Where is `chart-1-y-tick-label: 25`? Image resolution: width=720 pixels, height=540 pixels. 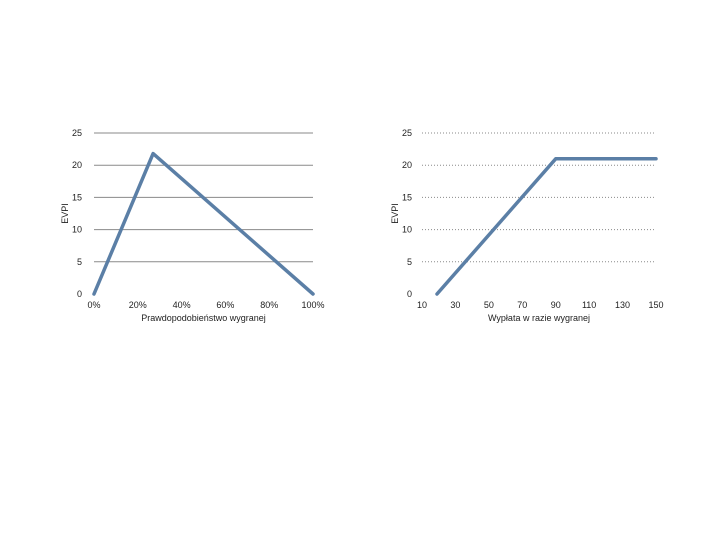
chart-1-y-tick-label: 25 is located at coordinates (77, 133).